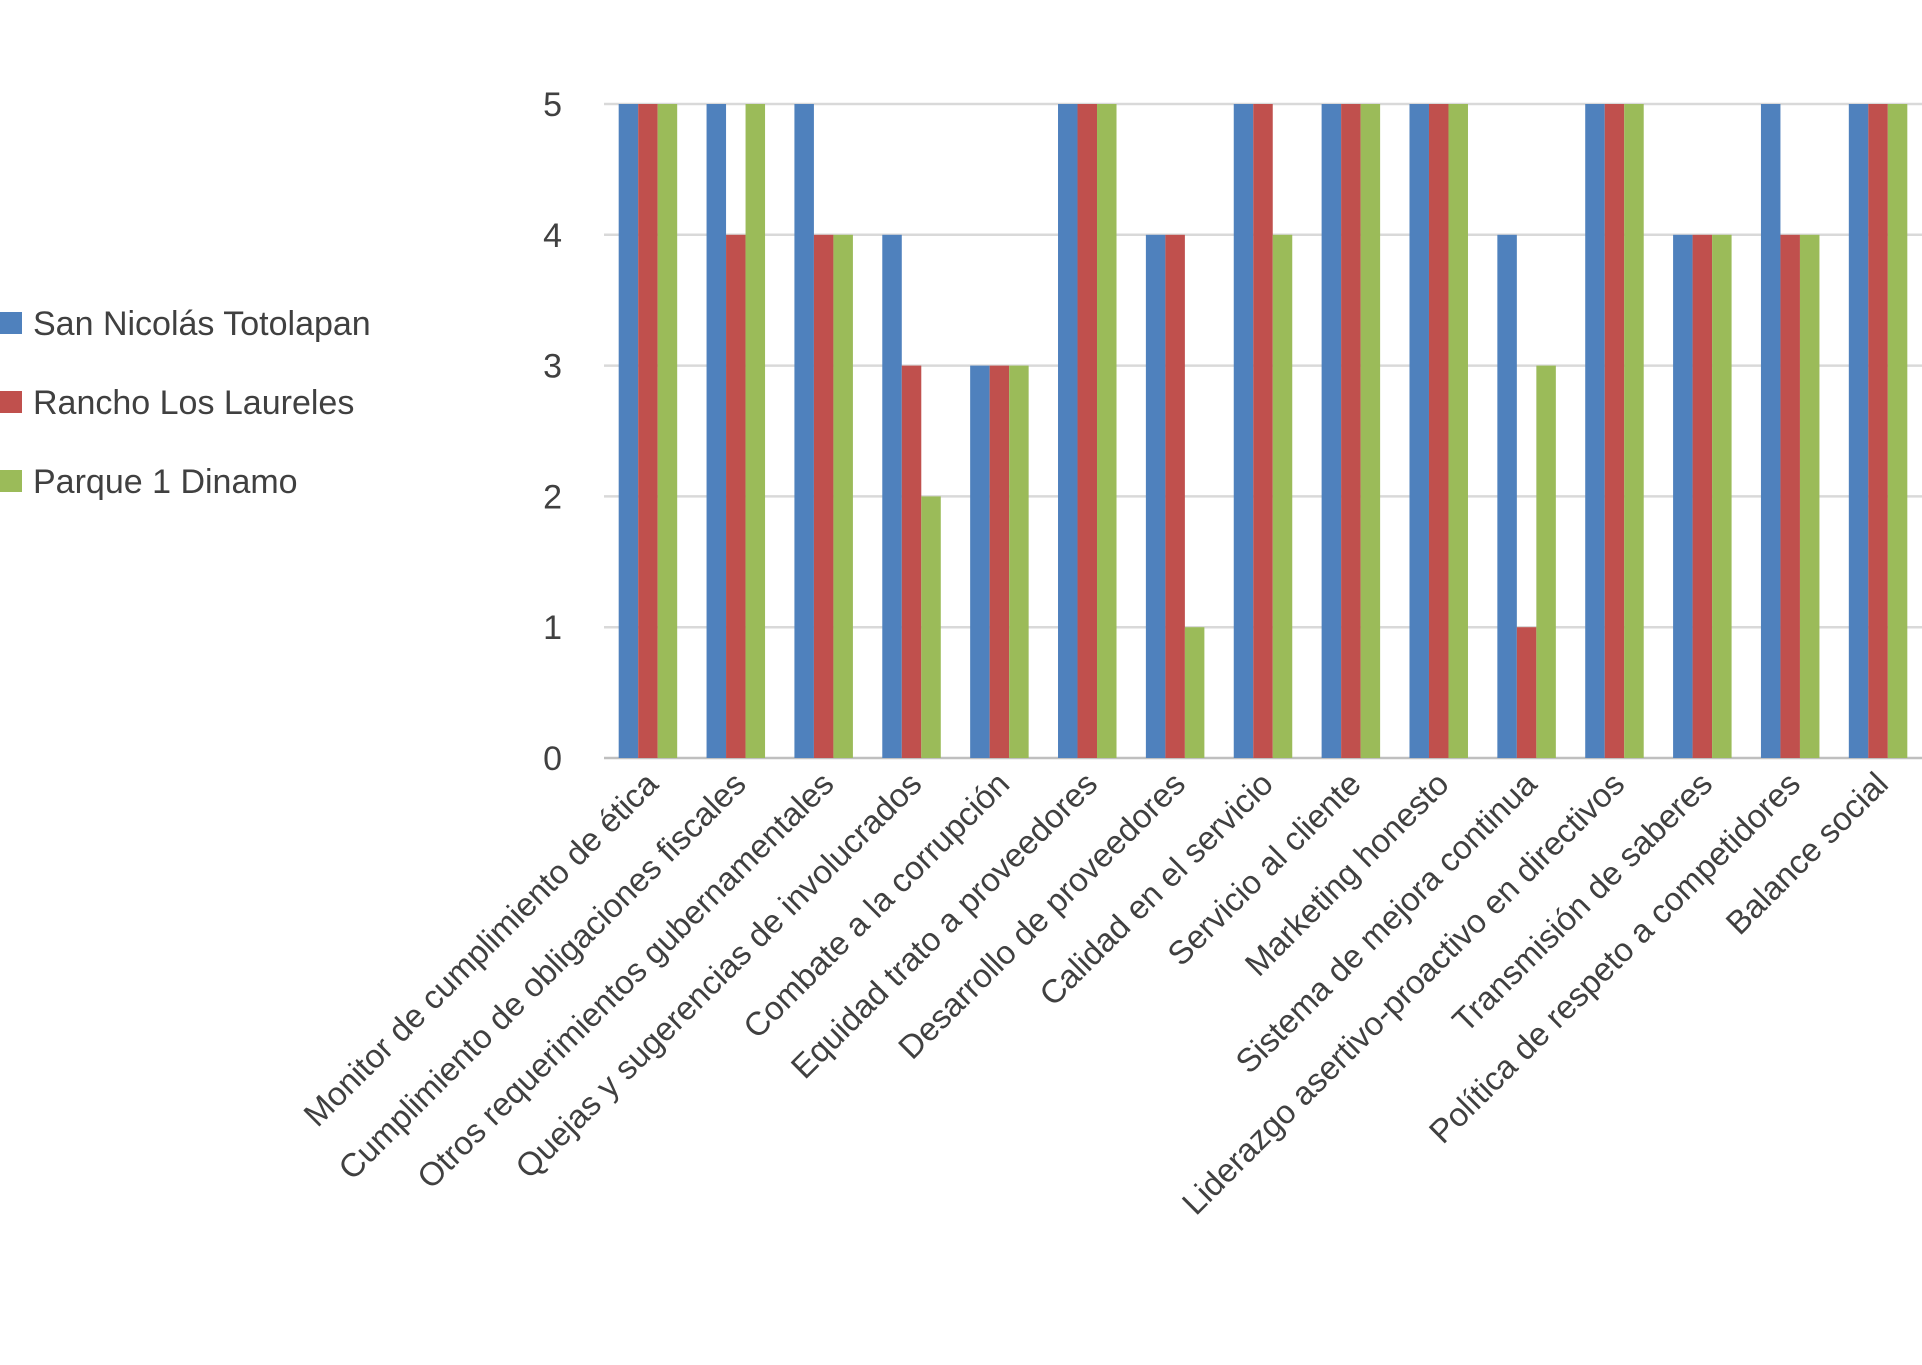  Describe the element at coordinates (552, 759) in the screenshot. I see `y-tick-label: 0` at that location.